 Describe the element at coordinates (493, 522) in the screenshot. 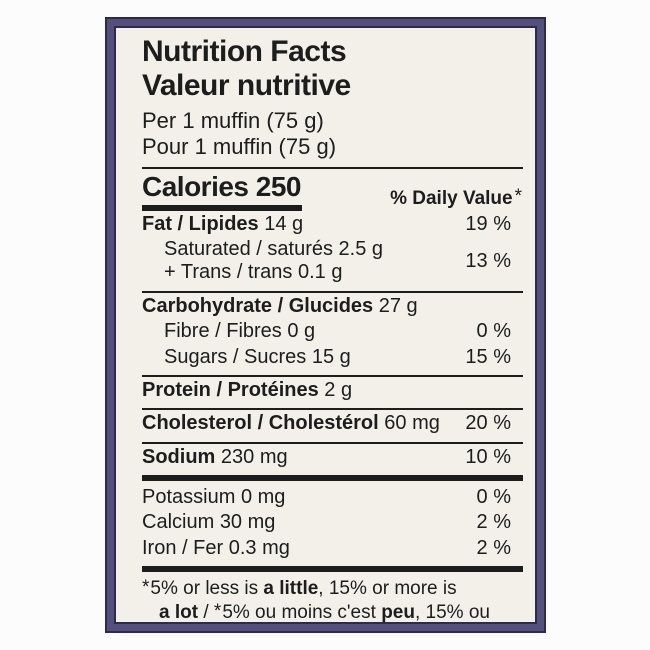

I see `calcium-daily-value: 2 %` at that location.